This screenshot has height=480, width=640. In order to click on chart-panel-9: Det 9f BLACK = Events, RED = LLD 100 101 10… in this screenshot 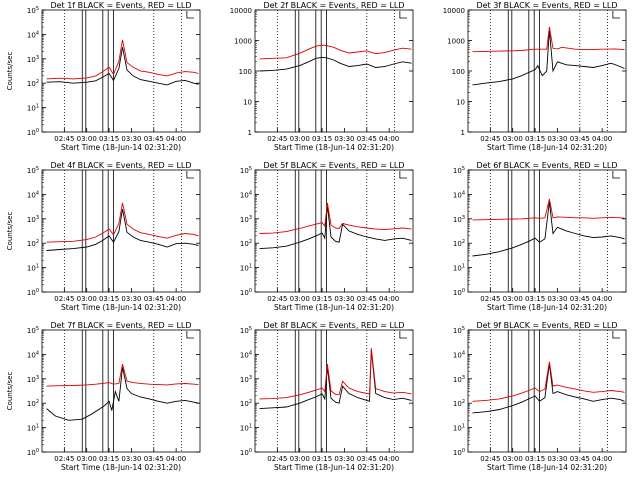, I will do `click(540, 396)`.